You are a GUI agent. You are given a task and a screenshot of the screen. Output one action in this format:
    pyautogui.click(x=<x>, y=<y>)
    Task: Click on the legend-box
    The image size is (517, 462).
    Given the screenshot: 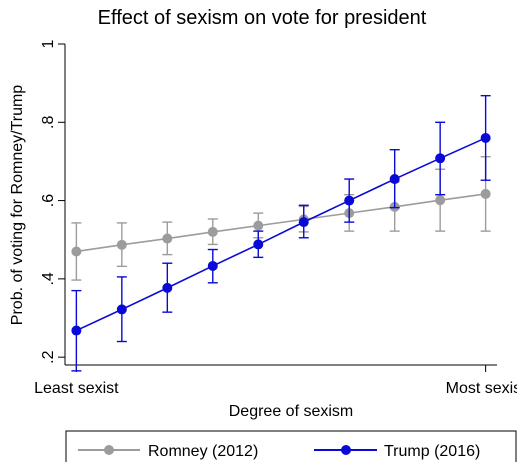 What is the action you would take?
    pyautogui.click(x=291, y=446)
    